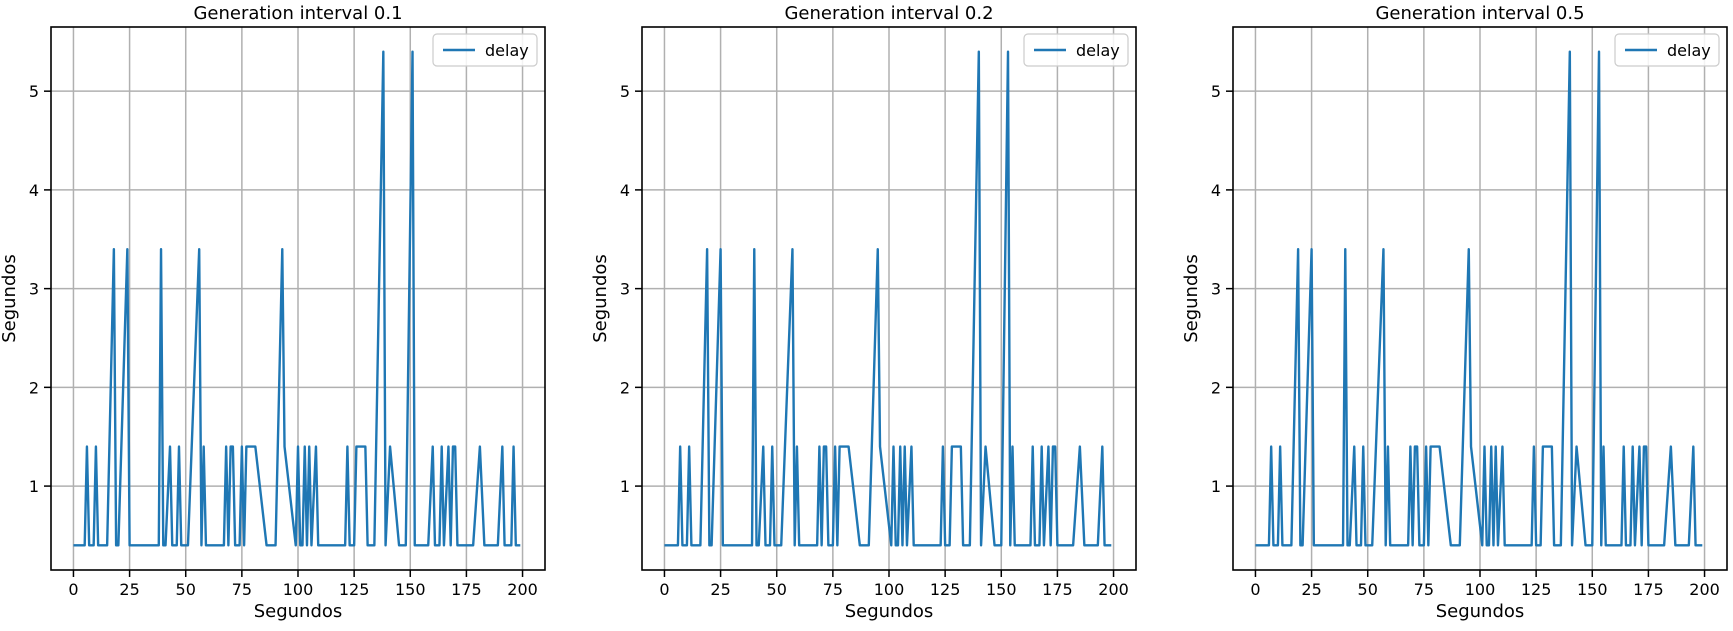 This screenshot has height=631, width=1733. Describe the element at coordinates (1479, 13) in the screenshot. I see `chart-title: Generation interval 0.5` at that location.